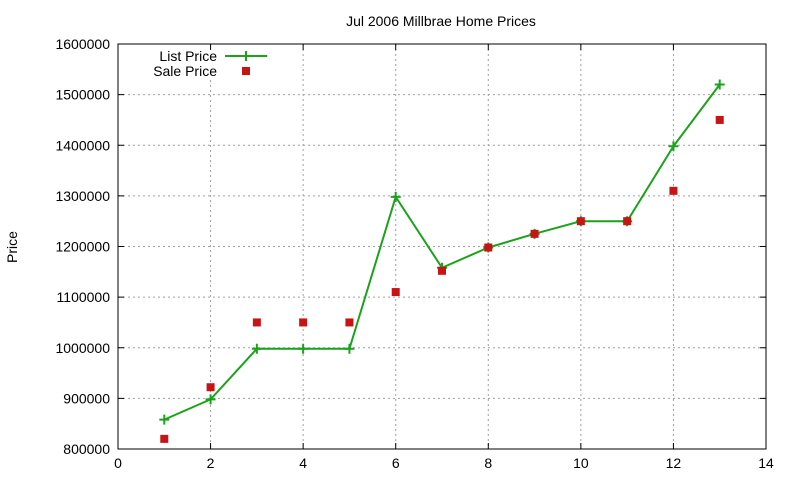 Image resolution: width=800 pixels, height=480 pixels. What do you see at coordinates (211, 463) in the screenshot?
I see `x-tick-label: 2` at bounding box center [211, 463].